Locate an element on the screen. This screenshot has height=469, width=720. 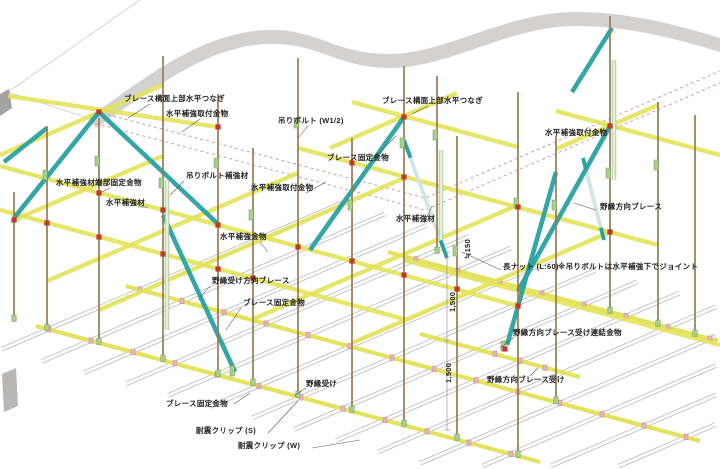
label-horiz-reinf-fitting-center: 水平補強取付金物 is located at coordinates (282, 187).